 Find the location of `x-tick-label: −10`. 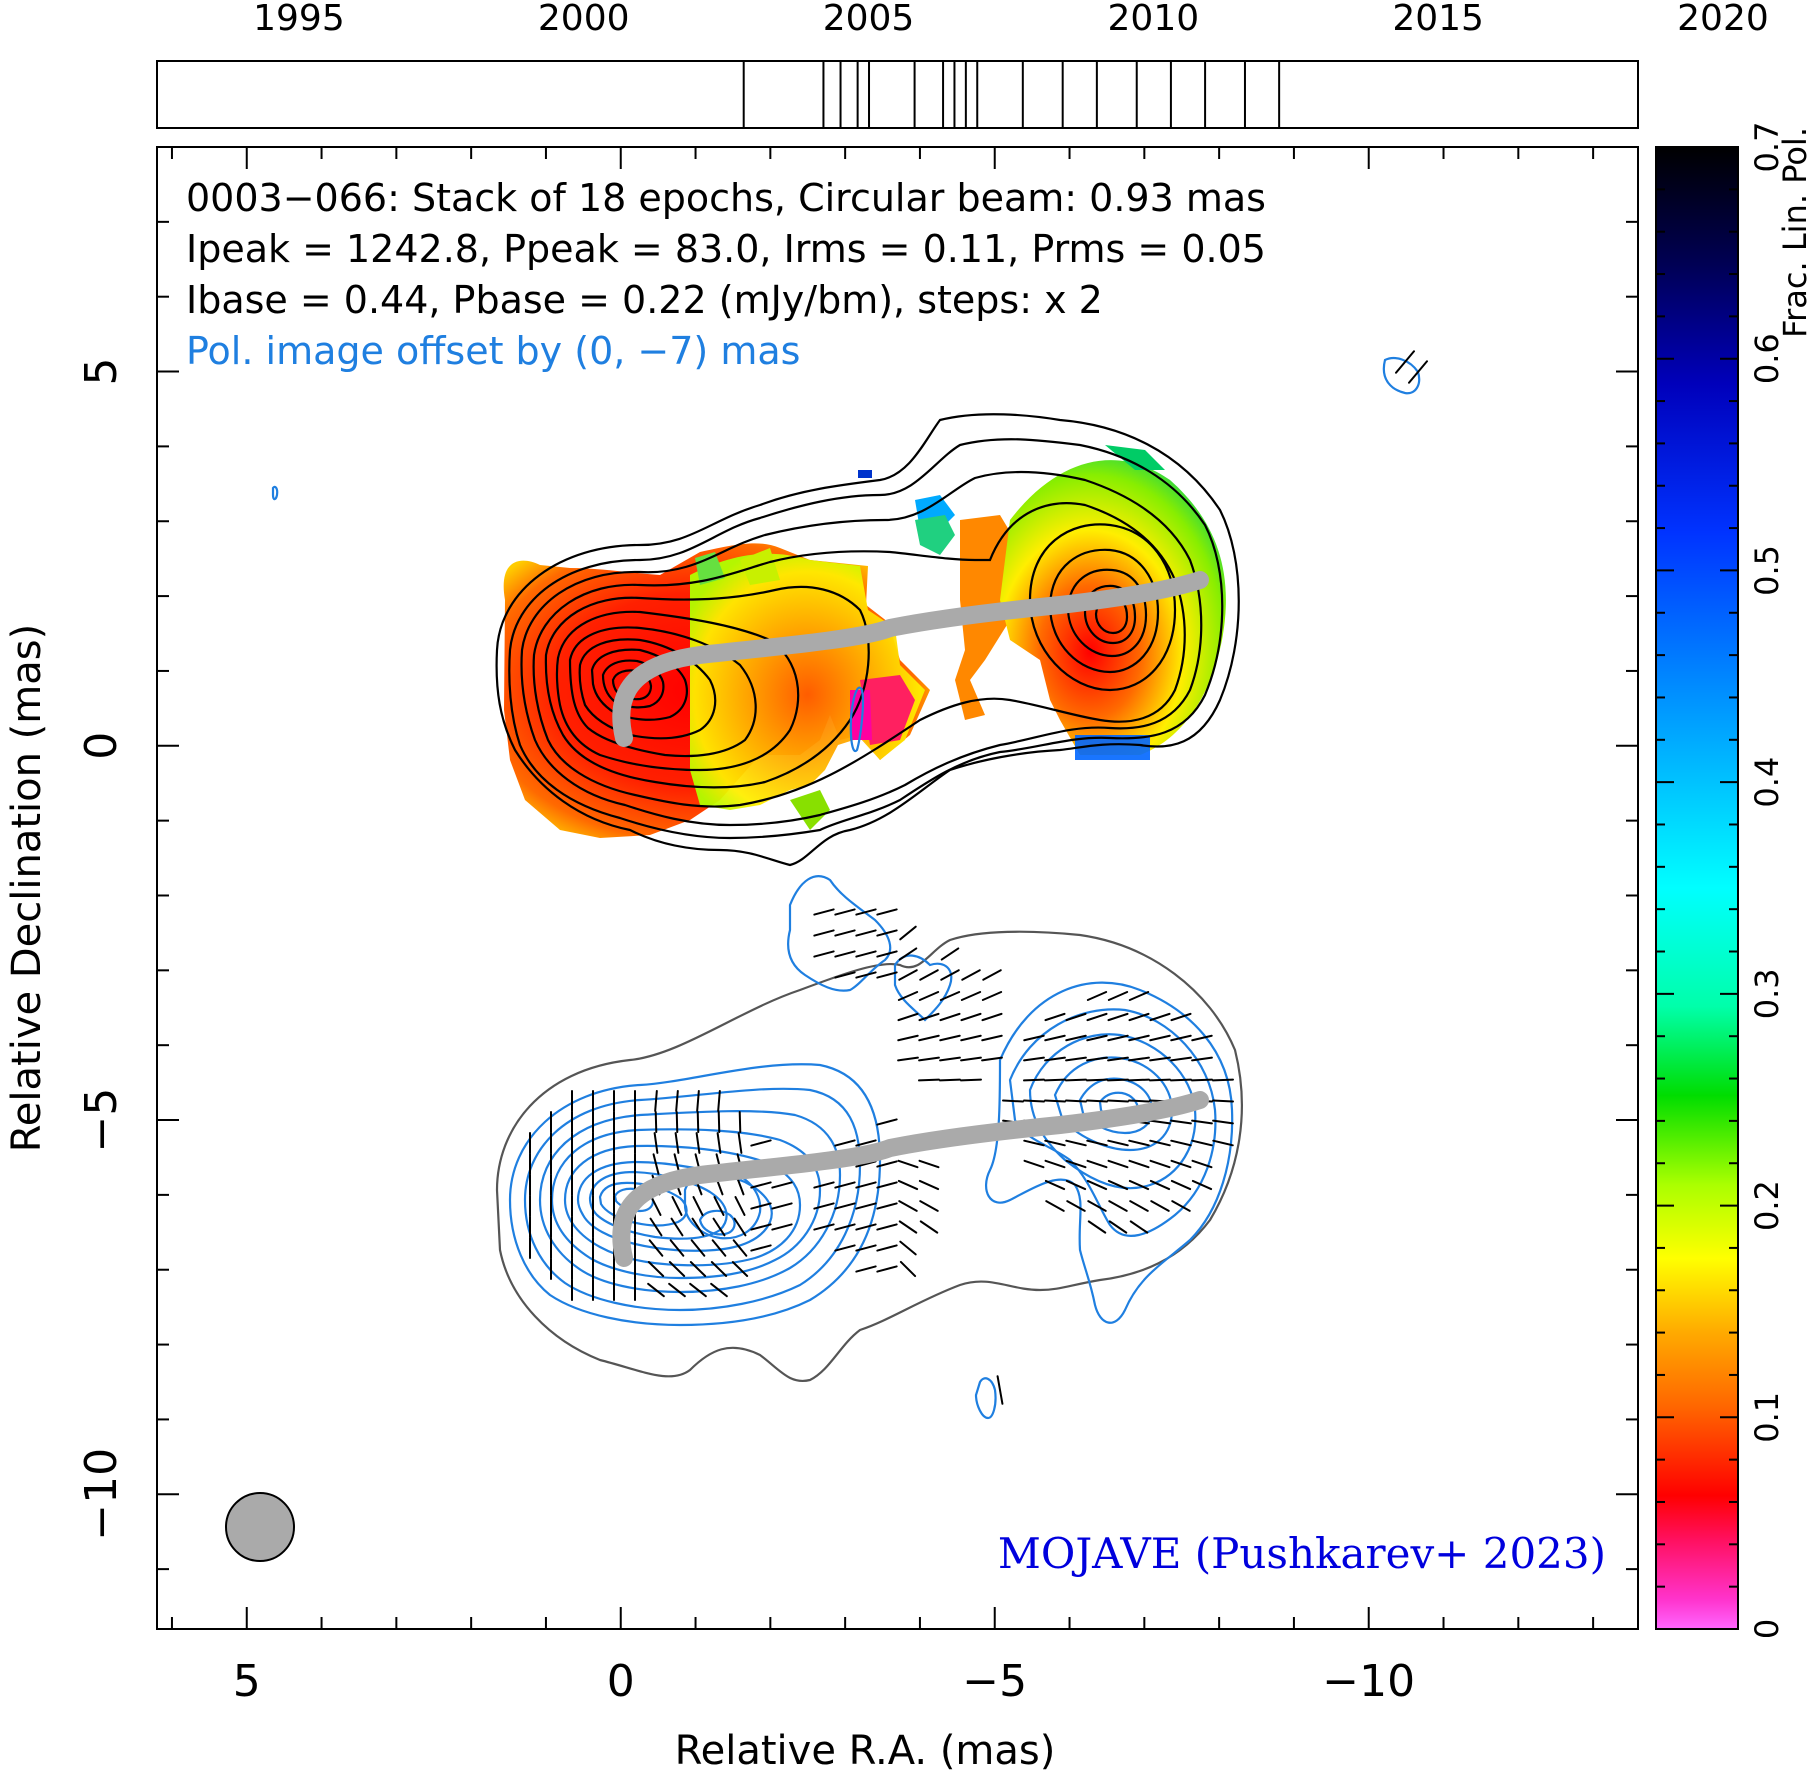

x-tick-label: −10 is located at coordinates (1368, 1681).